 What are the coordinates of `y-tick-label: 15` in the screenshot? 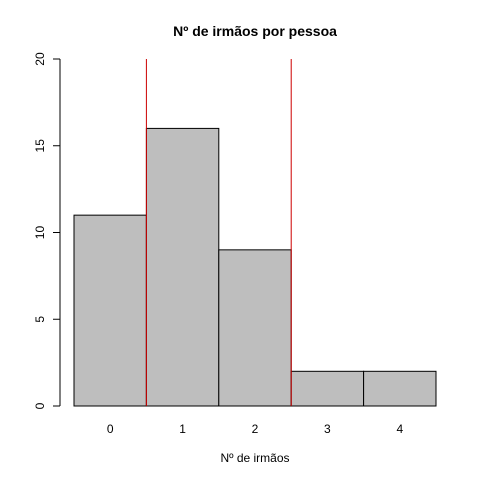 It's located at (40, 146).